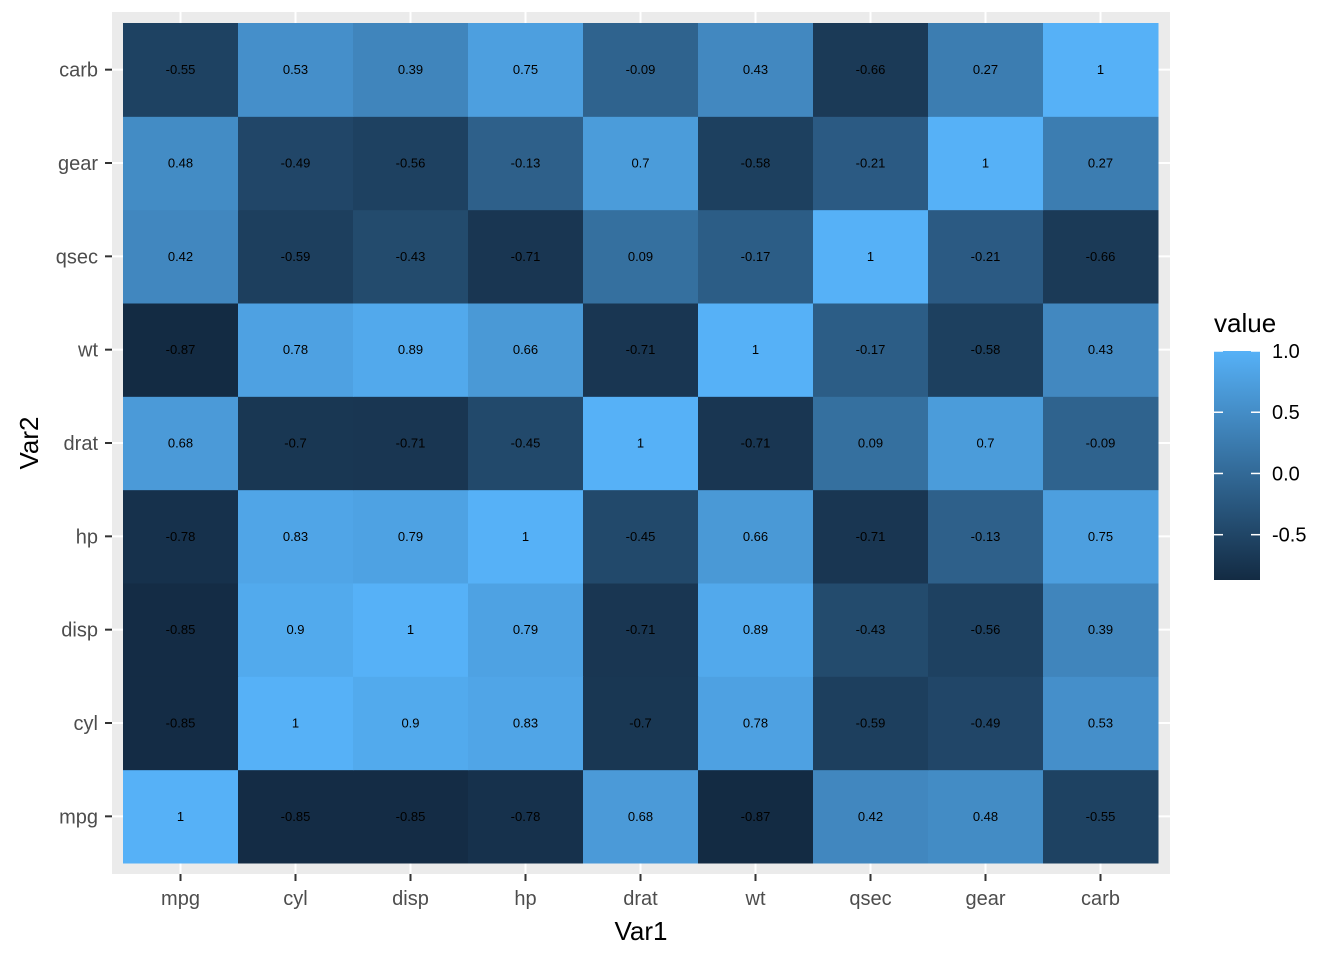 This screenshot has width=1344, height=960. Describe the element at coordinates (1100, 723) in the screenshot. I see `cell-value-label: 0.53` at that location.